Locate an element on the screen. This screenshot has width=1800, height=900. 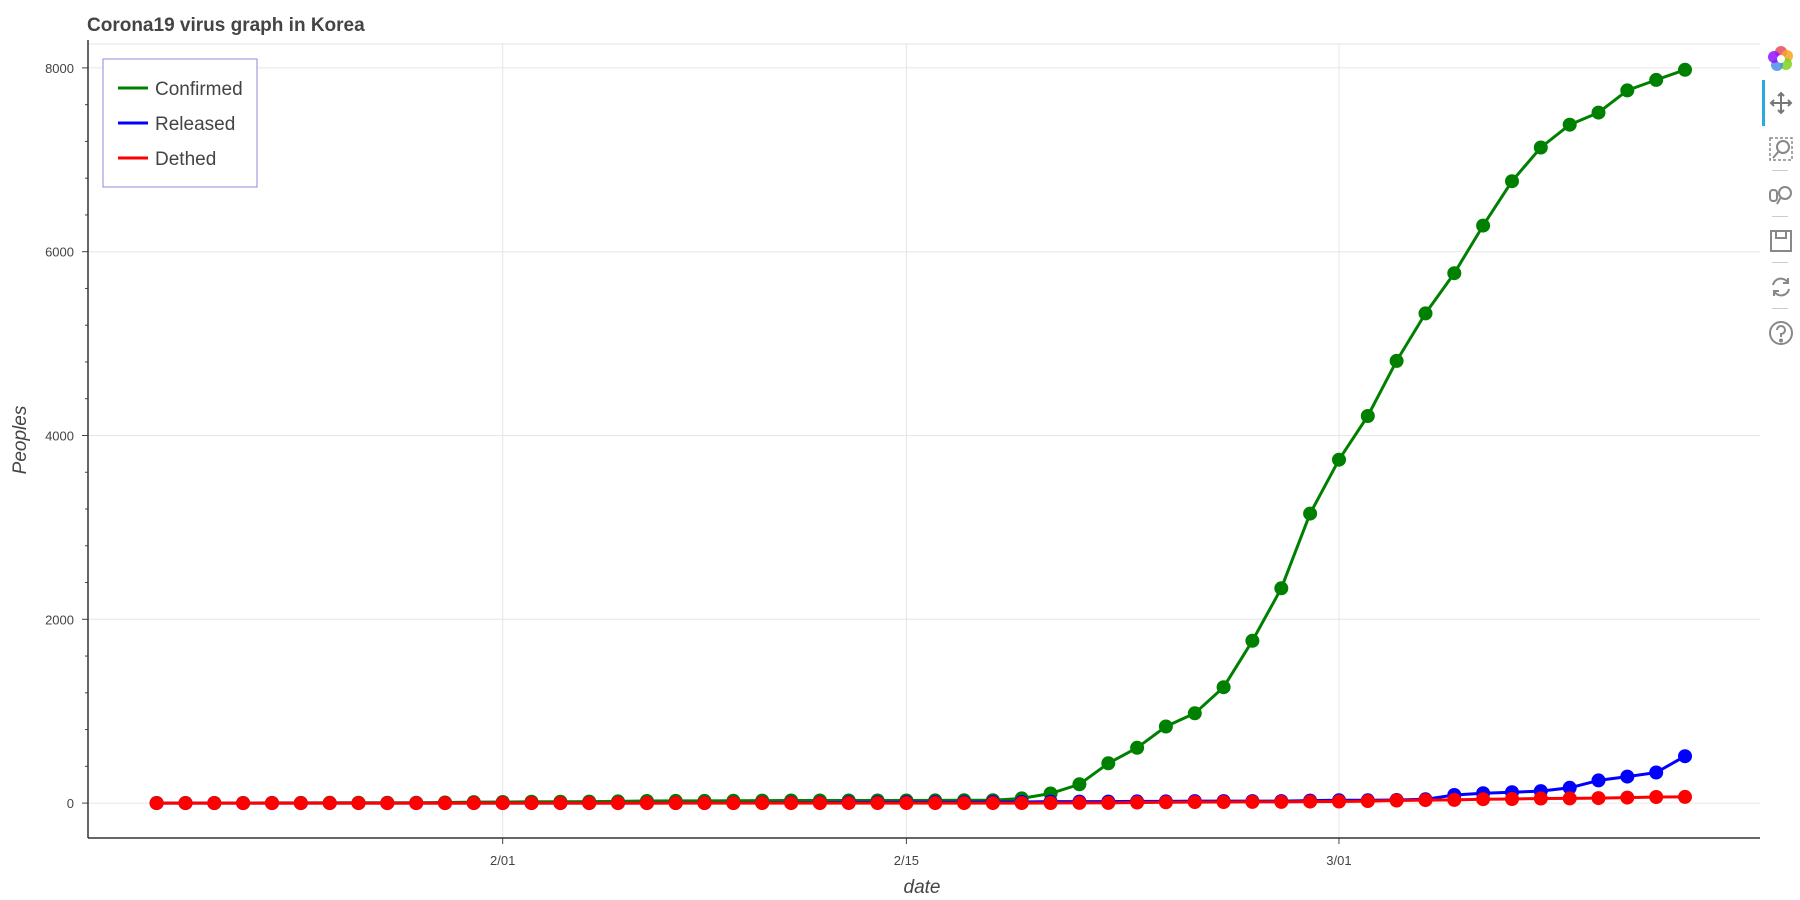
legend: Confirmed Released Dethed is located at coordinates (180, 123).